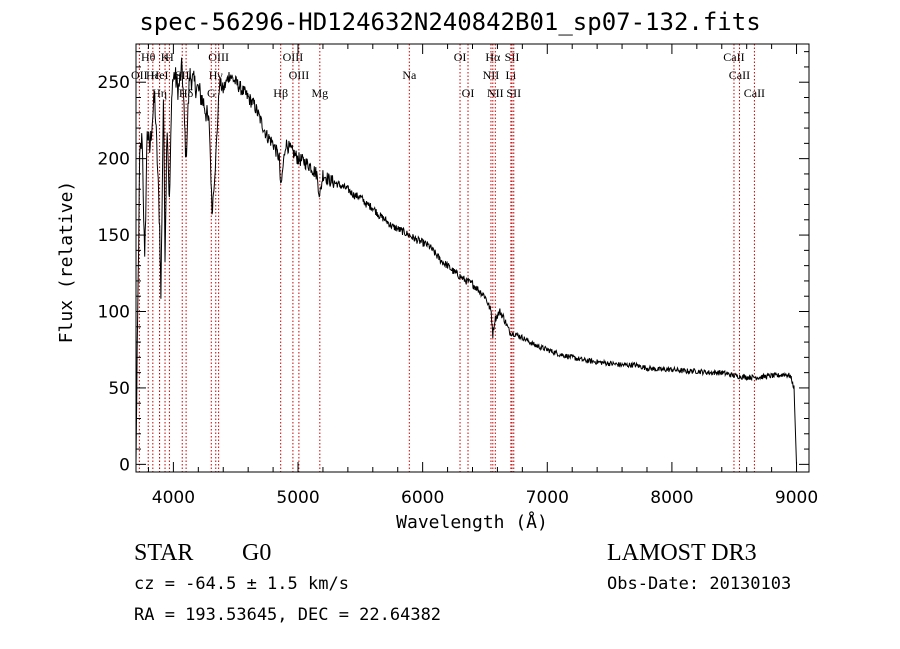 This screenshot has height=649, width=900. I want to click on x-tick-label: 8000, so click(671, 498).